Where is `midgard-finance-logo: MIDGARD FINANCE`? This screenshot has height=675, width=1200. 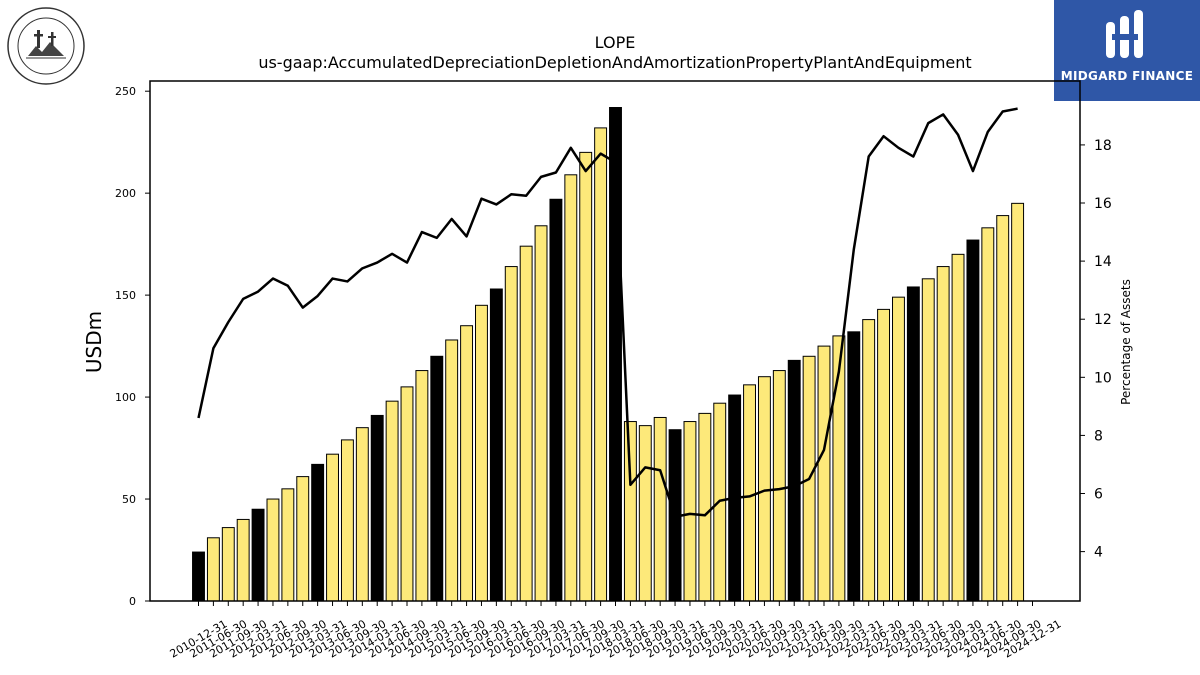 midgard-finance-logo: MIDGARD FINANCE is located at coordinates (1127, 50).